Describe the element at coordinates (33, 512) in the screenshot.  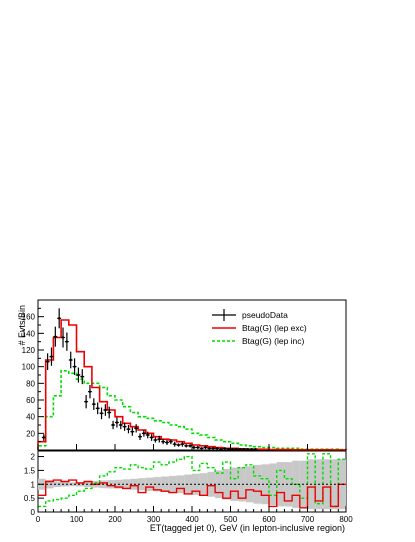
I see `ratio-y-tick-label: 0` at that location.